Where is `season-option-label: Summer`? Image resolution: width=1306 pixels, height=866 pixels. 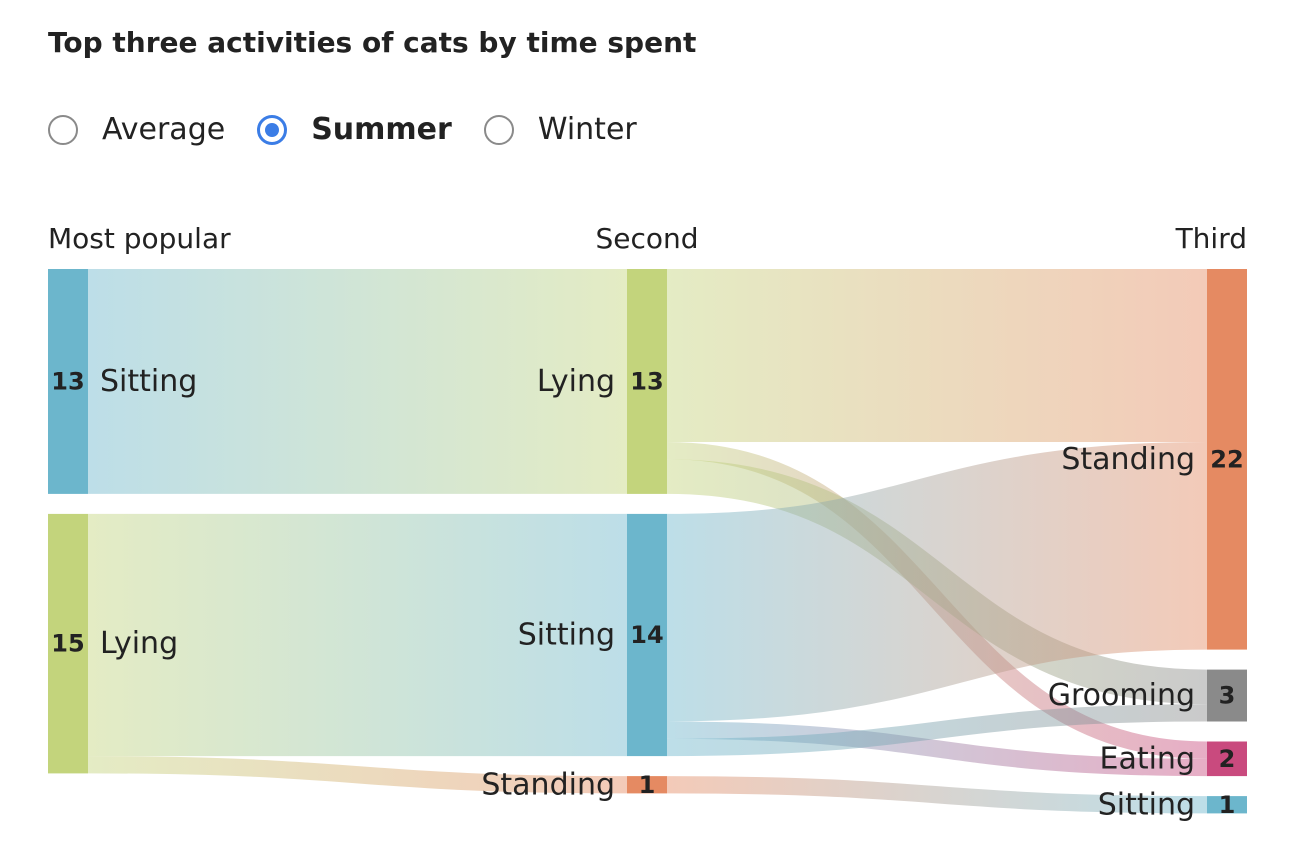 season-option-label: Summer is located at coordinates (381, 129).